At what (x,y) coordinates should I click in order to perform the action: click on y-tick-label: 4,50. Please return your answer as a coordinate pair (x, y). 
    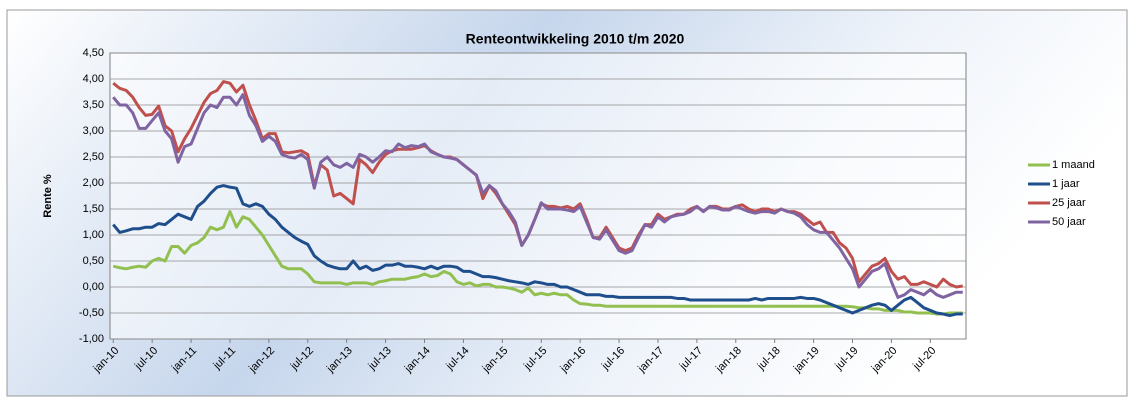
    Looking at the image, I should click on (93, 53).